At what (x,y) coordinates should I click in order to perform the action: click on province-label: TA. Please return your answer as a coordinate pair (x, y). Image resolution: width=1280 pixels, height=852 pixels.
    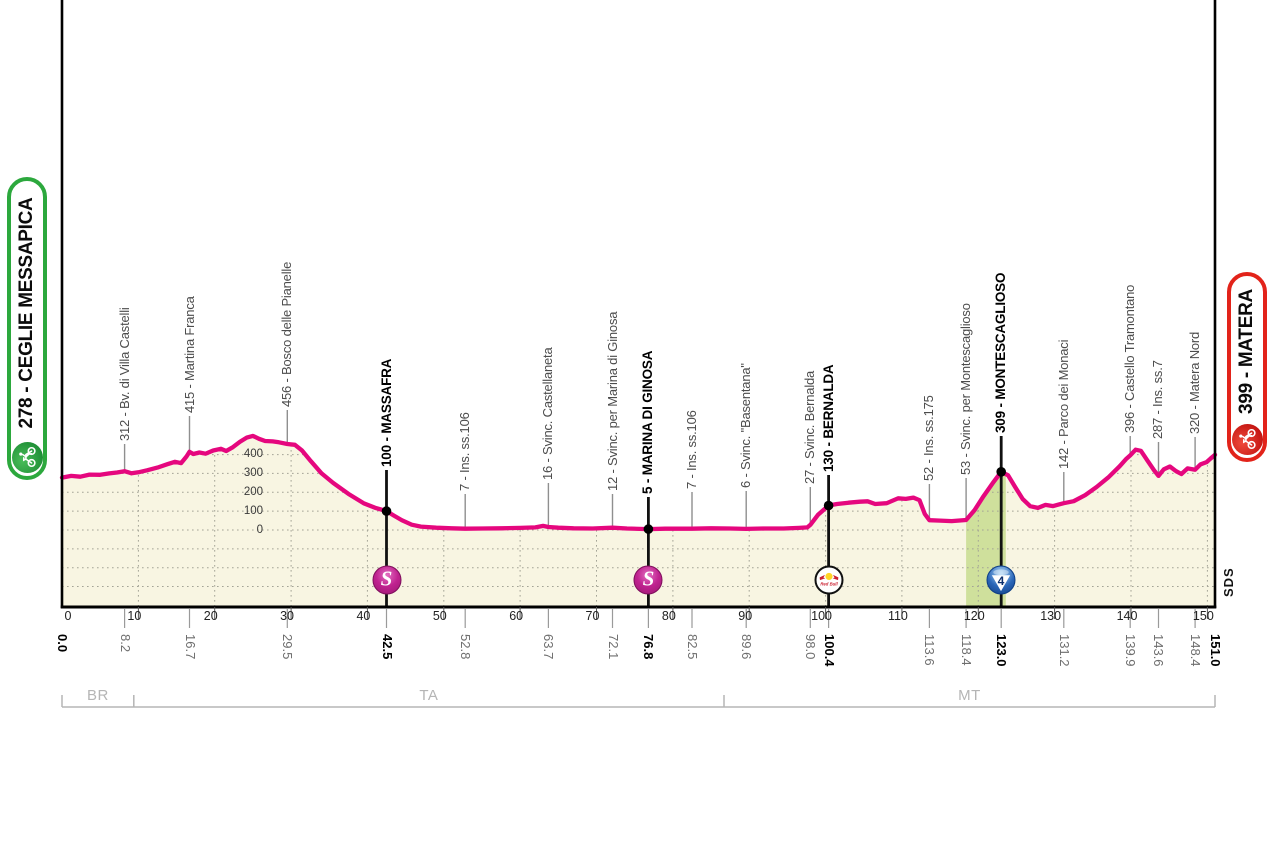
    Looking at the image, I should click on (429, 695).